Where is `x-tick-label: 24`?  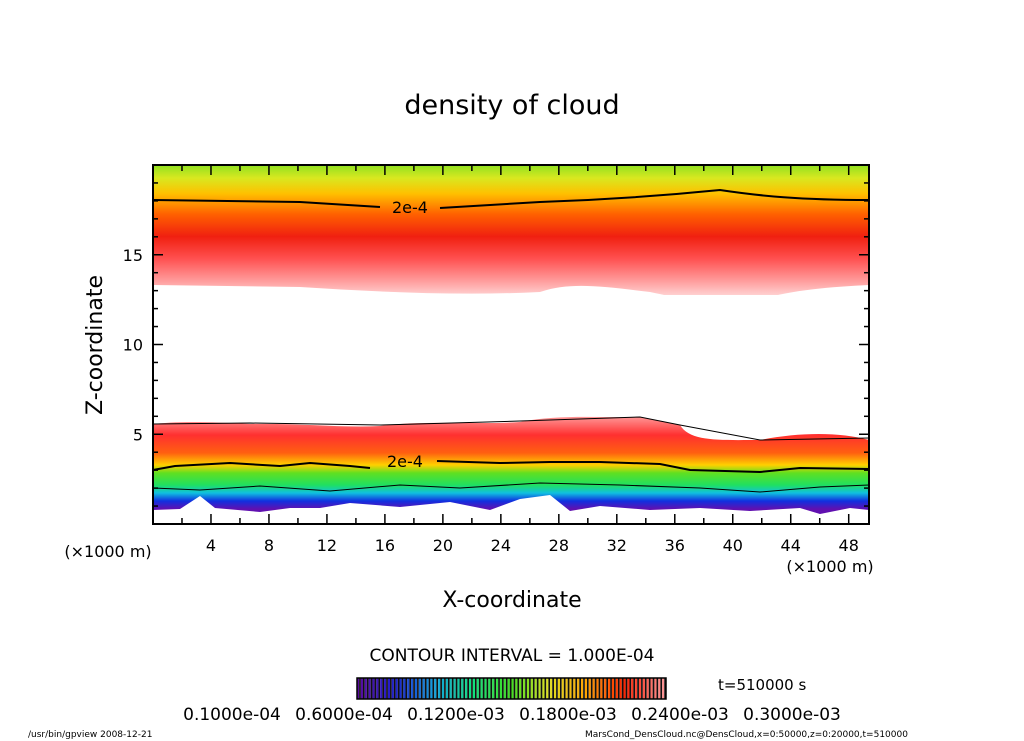 x-tick-label: 24 is located at coordinates (501, 545).